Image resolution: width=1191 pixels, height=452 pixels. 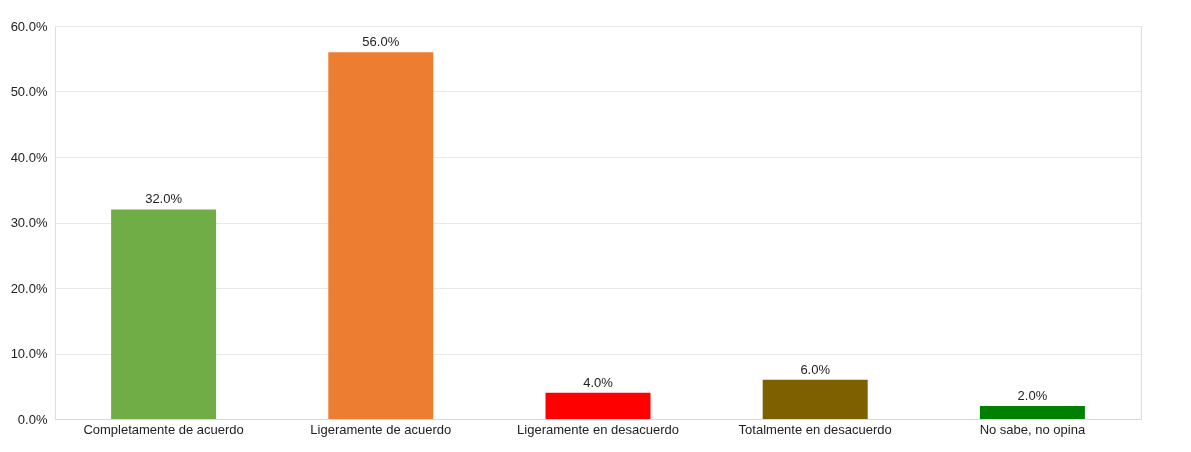 What do you see at coordinates (1032, 395) in the screenshot?
I see `data-label: 2.0%` at bounding box center [1032, 395].